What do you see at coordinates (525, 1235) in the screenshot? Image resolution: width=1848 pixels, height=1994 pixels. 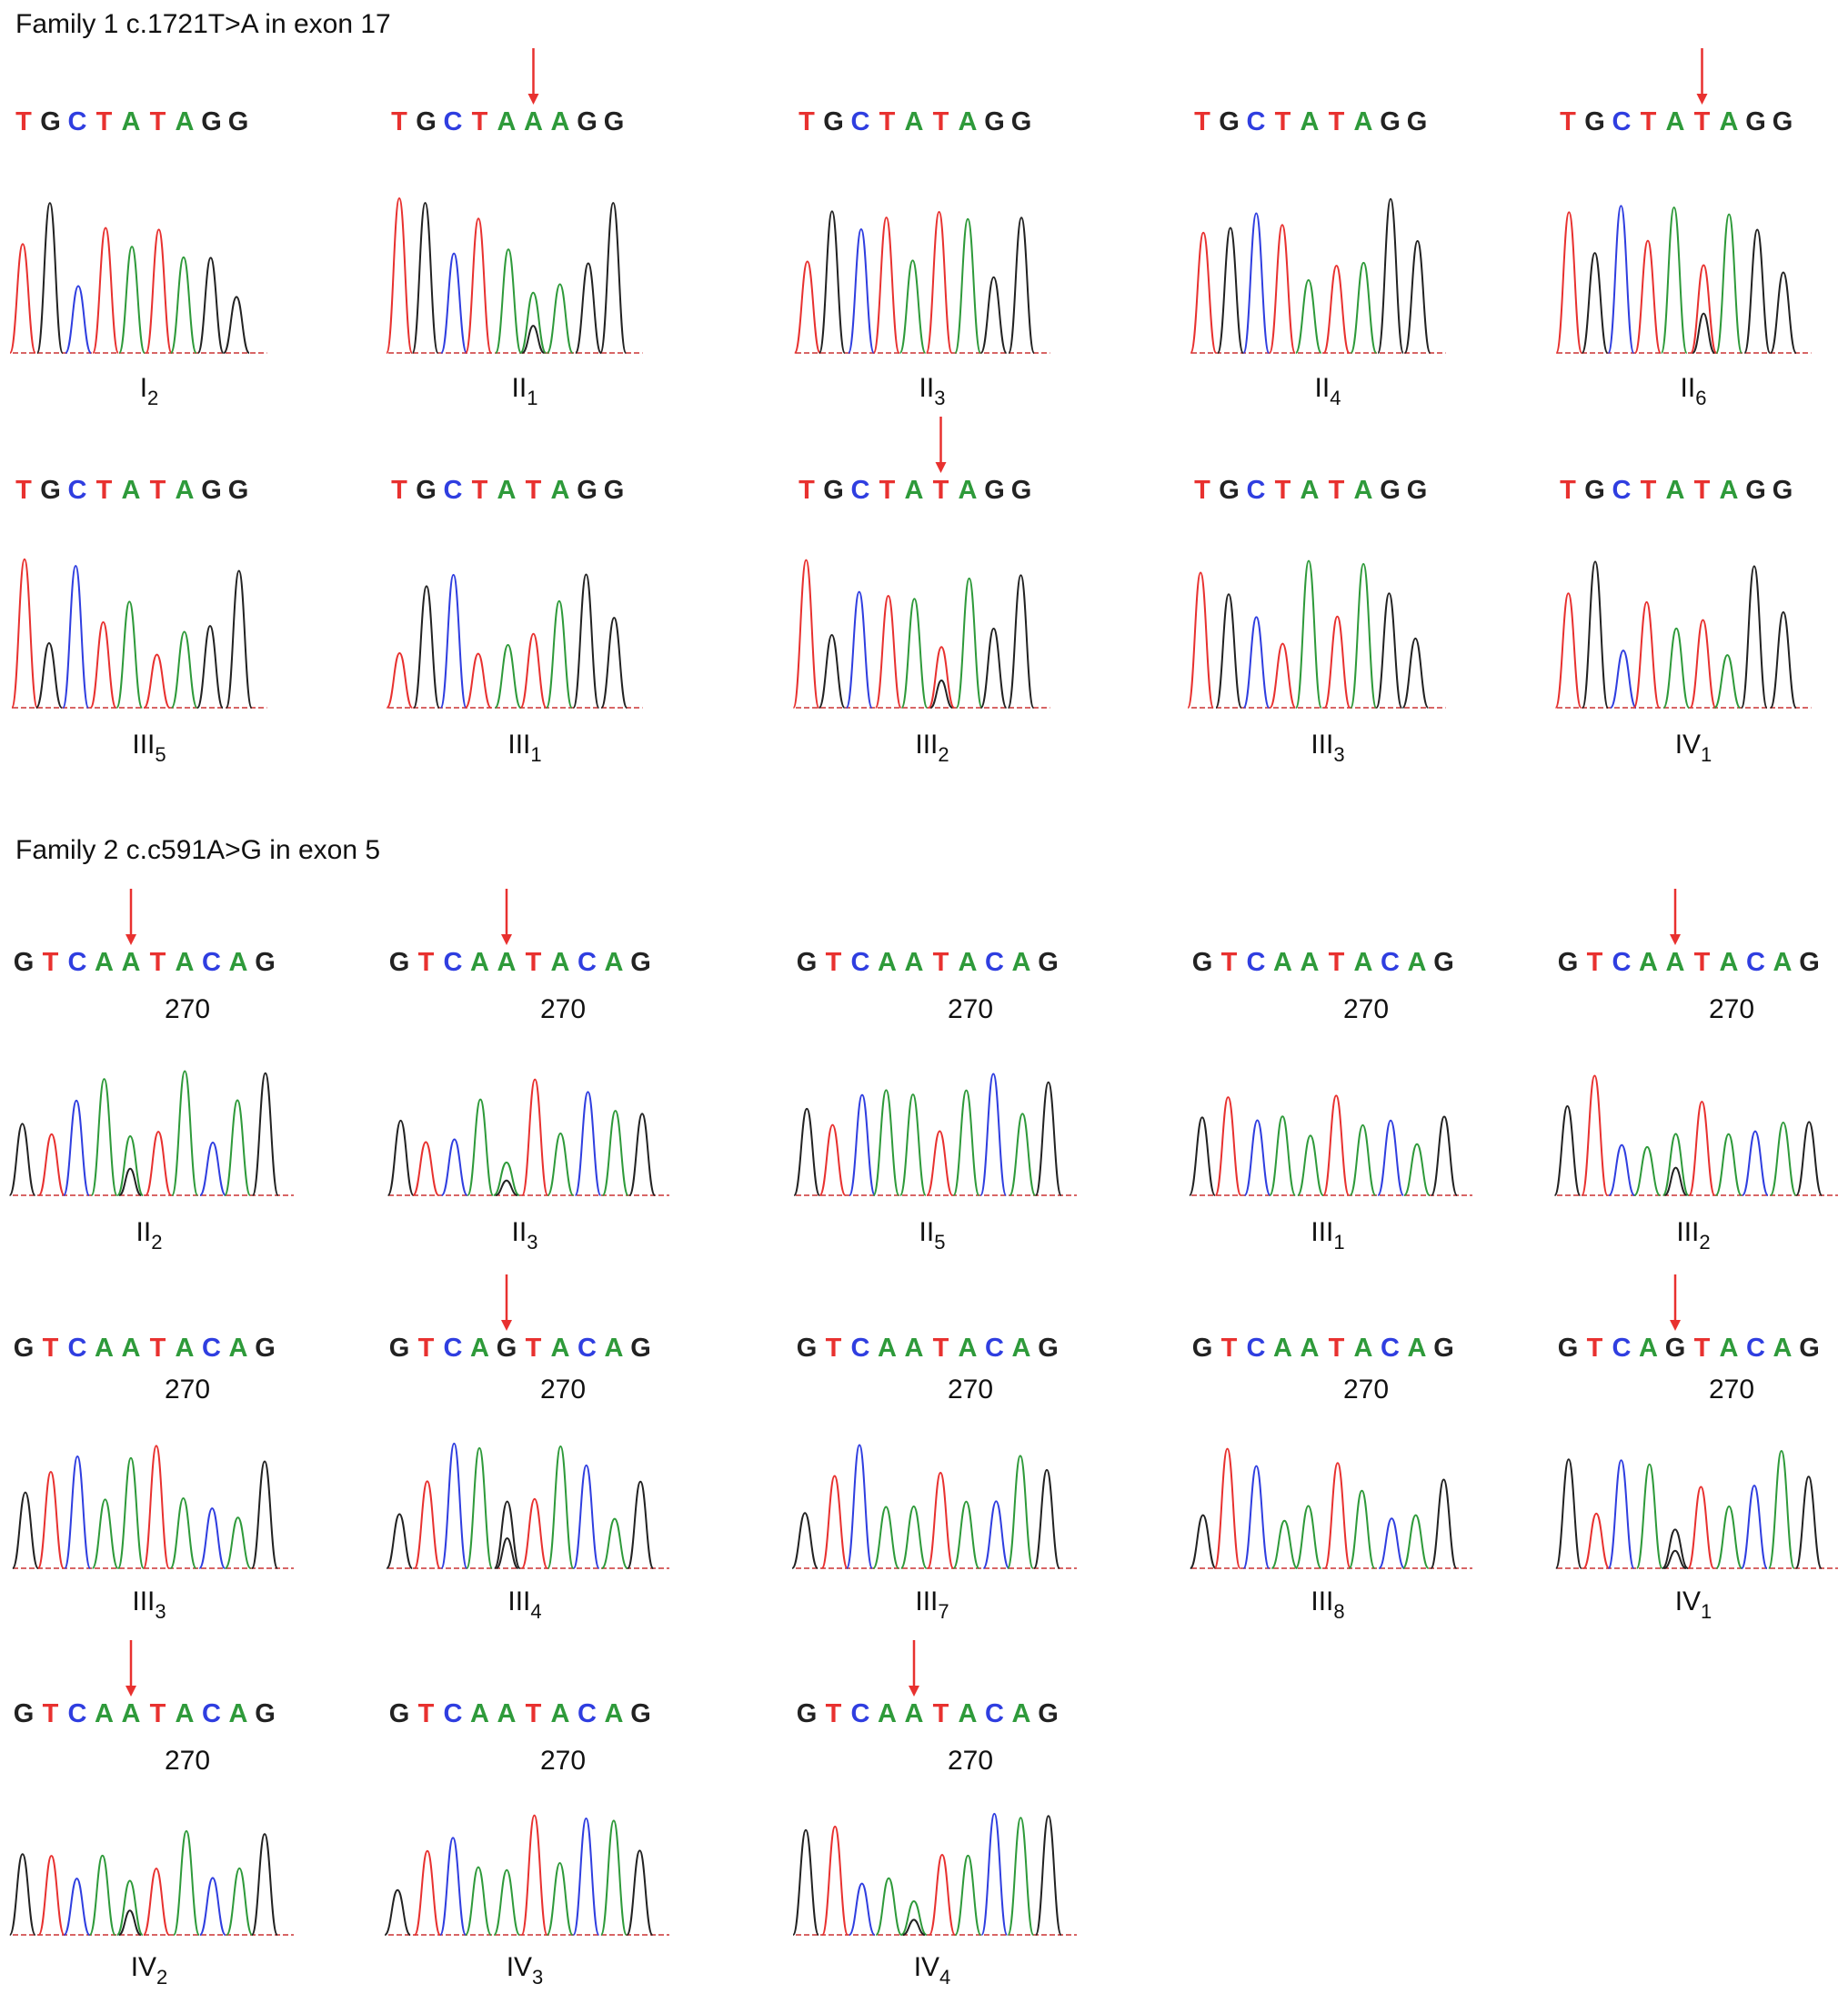 I see `sample-label: II3` at bounding box center [525, 1235].